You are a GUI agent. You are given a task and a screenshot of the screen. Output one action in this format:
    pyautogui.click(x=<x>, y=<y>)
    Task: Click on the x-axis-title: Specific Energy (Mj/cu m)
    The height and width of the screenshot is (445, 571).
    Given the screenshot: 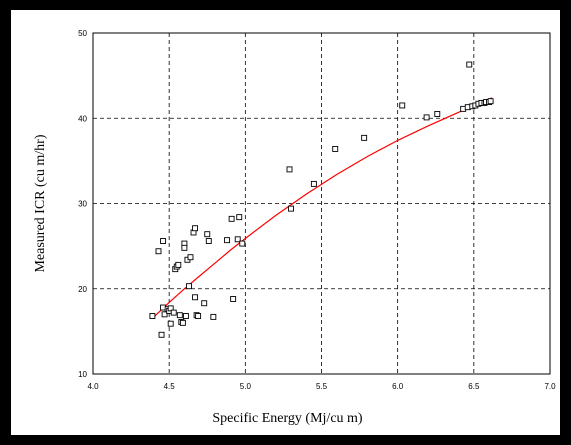 What is the action you would take?
    pyautogui.click(x=287, y=418)
    